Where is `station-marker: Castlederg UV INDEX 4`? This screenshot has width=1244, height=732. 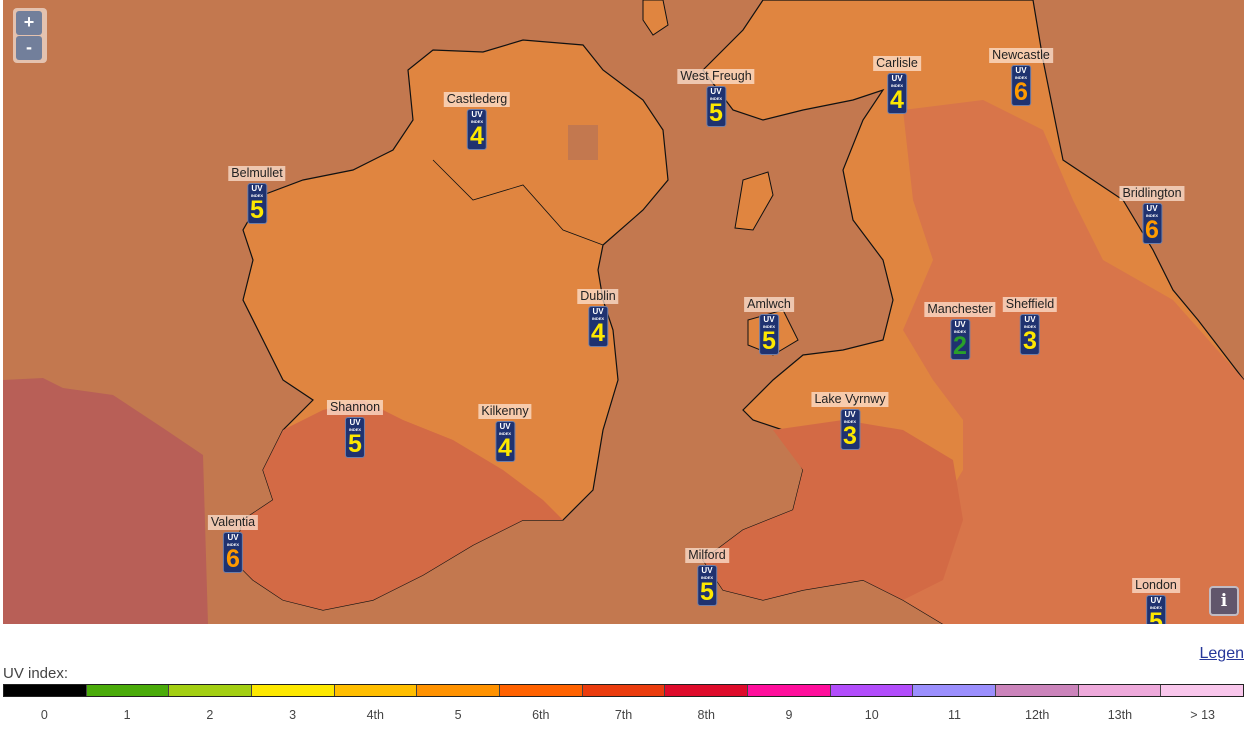 station-marker: Castlederg UV INDEX 4 is located at coordinates (477, 121).